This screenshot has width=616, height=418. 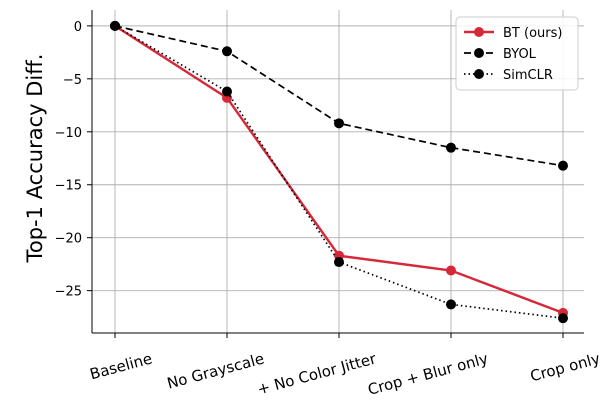 I want to click on y-axis-label: Top-1 Accuracy Diff., so click(x=35, y=159).